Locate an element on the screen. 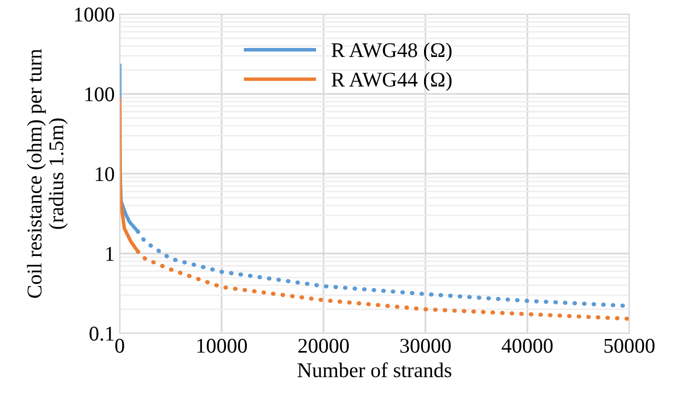  x-tick-label: 20000 is located at coordinates (323, 345).